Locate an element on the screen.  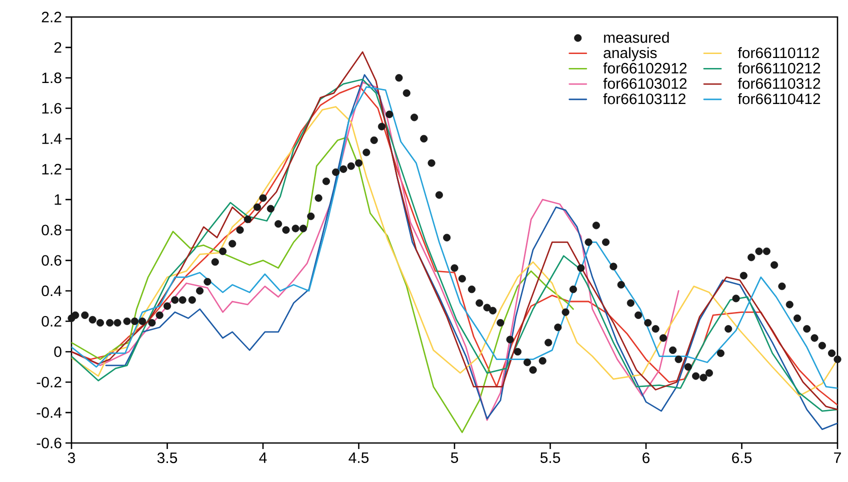
x-tick-label: 6.5 is located at coordinates (742, 458).